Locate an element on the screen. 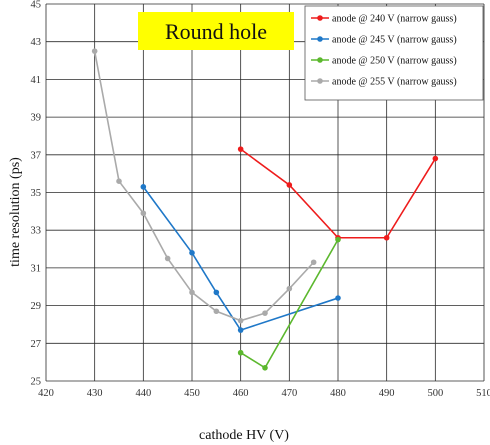 The height and width of the screenshot is (445, 490). legend-item: anode @ 255 V (narrow gauss) is located at coordinates (384, 82).